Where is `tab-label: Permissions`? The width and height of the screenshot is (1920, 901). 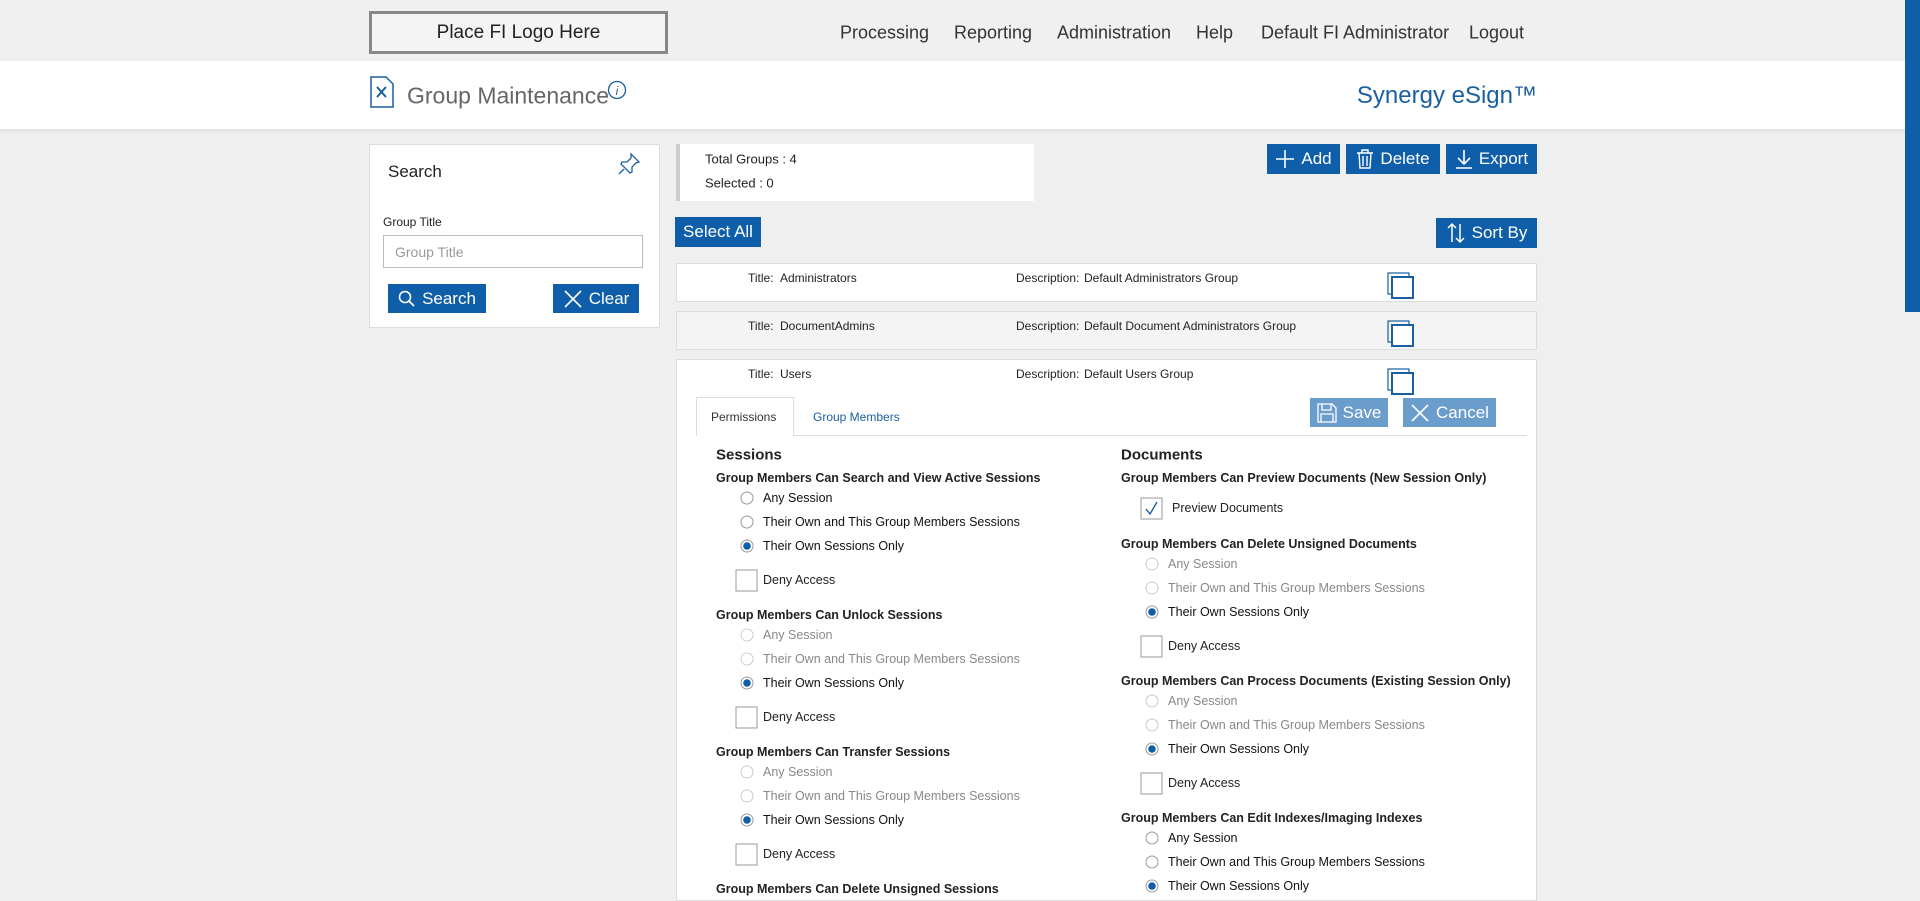
tab-label: Permissions is located at coordinates (744, 417).